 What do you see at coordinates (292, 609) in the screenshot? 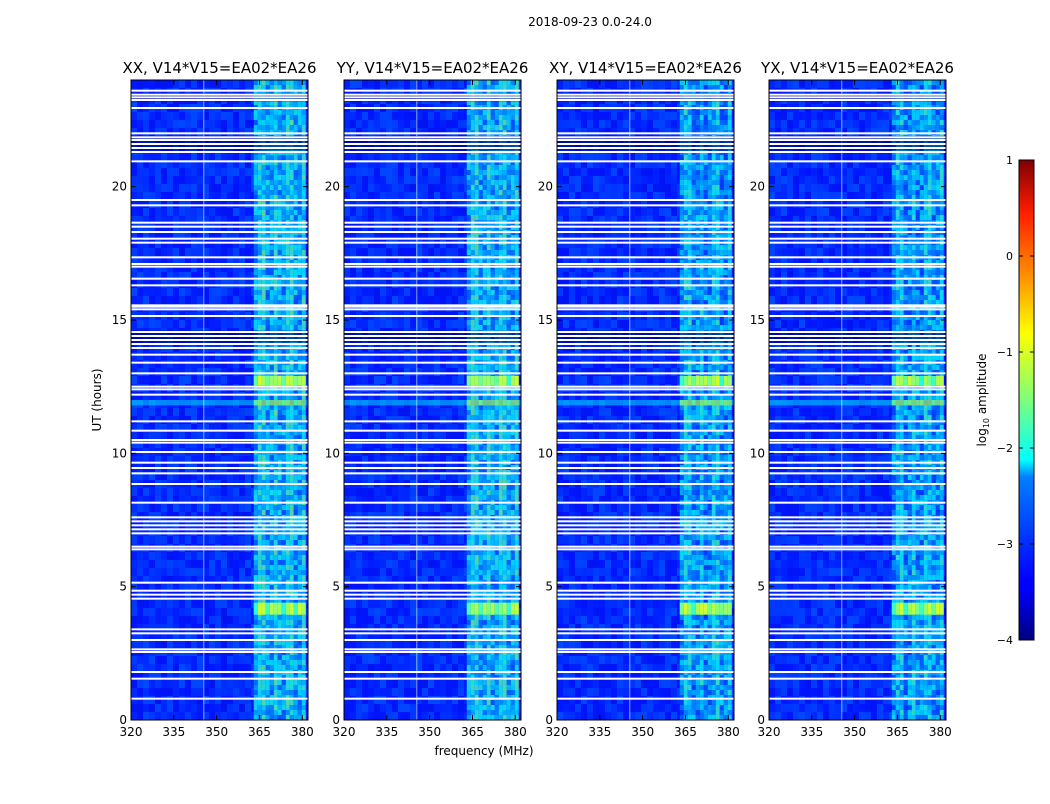
I see `burst-cell` at bounding box center [292, 609].